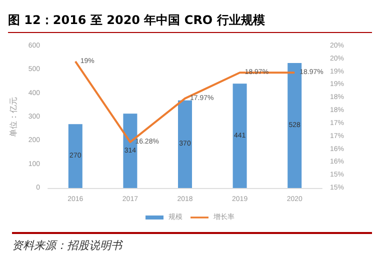  What do you see at coordinates (190, 22) in the screenshot?
I see `chart-title: 图 12：2016 至 2020 年中国 CRO 行业规模` at bounding box center [190, 22].